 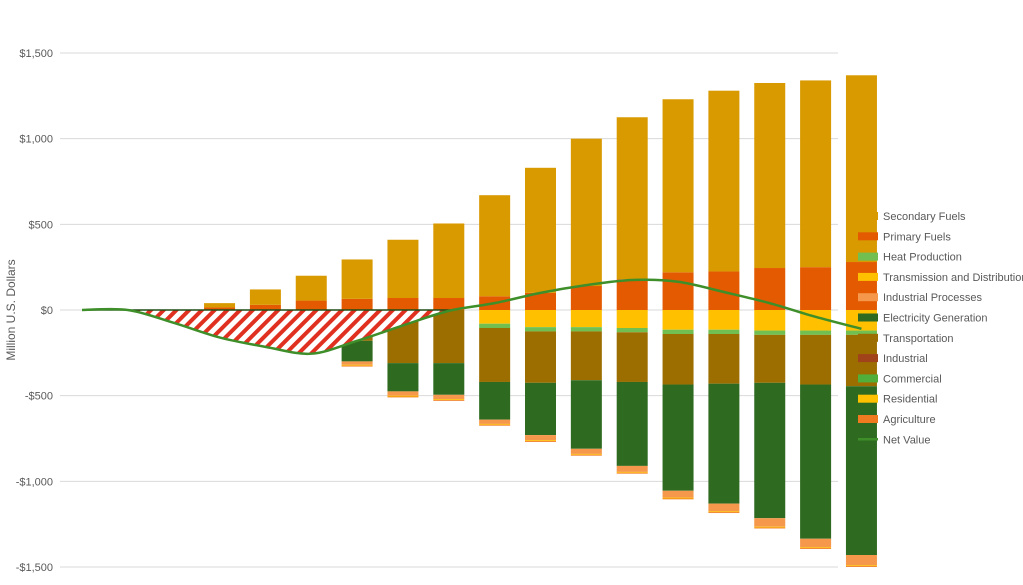 I want to click on net-value-line-path, so click(x=471, y=317).